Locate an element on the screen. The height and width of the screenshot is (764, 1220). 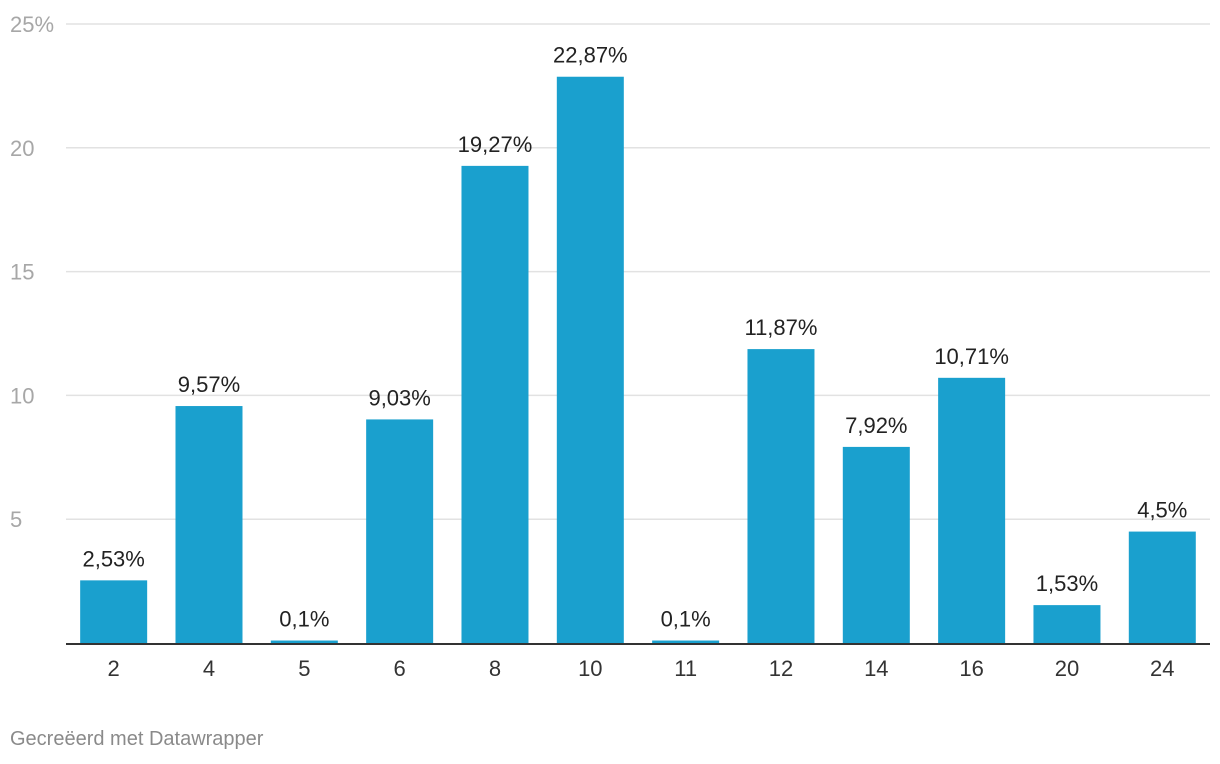
x-tick-label: 5 is located at coordinates (304, 668).